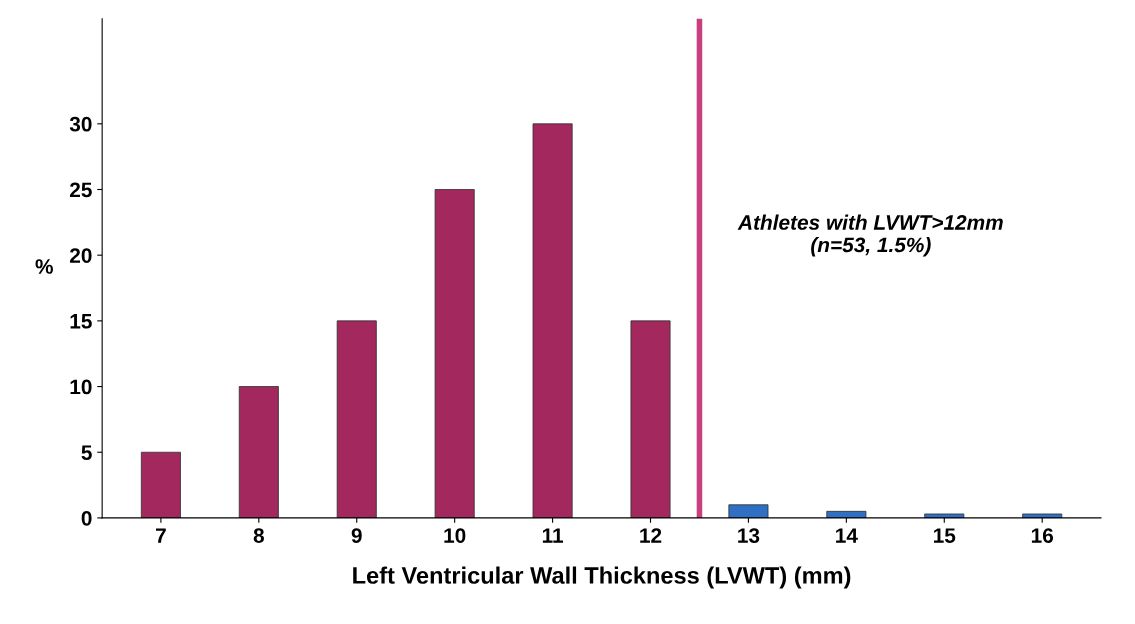 This screenshot has height=624, width=1135. I want to click on y-tick-label: 20, so click(80, 255).